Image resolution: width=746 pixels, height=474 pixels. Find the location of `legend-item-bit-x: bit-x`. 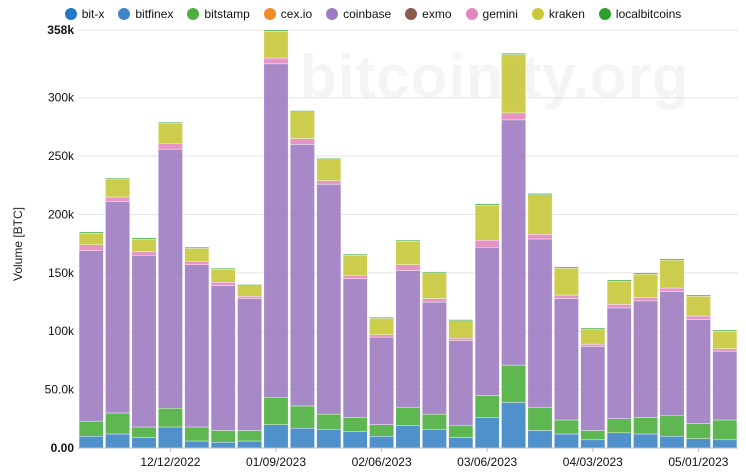

legend-item-bit-x: bit-x is located at coordinates (84, 14).